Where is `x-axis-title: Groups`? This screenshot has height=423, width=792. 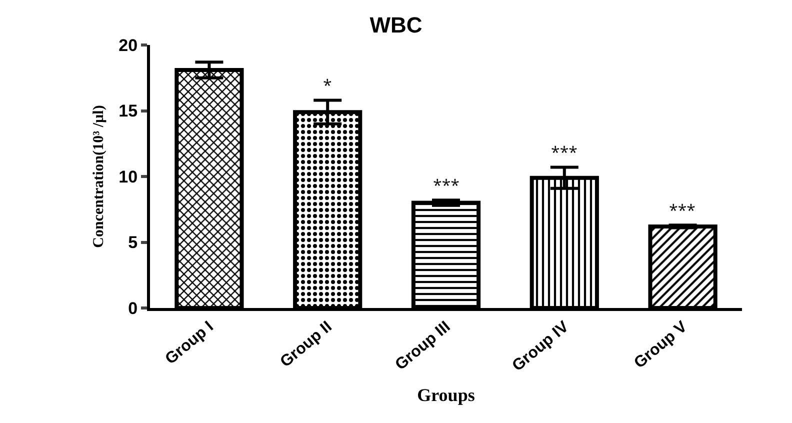
x-axis-title: Groups is located at coordinates (446, 394).